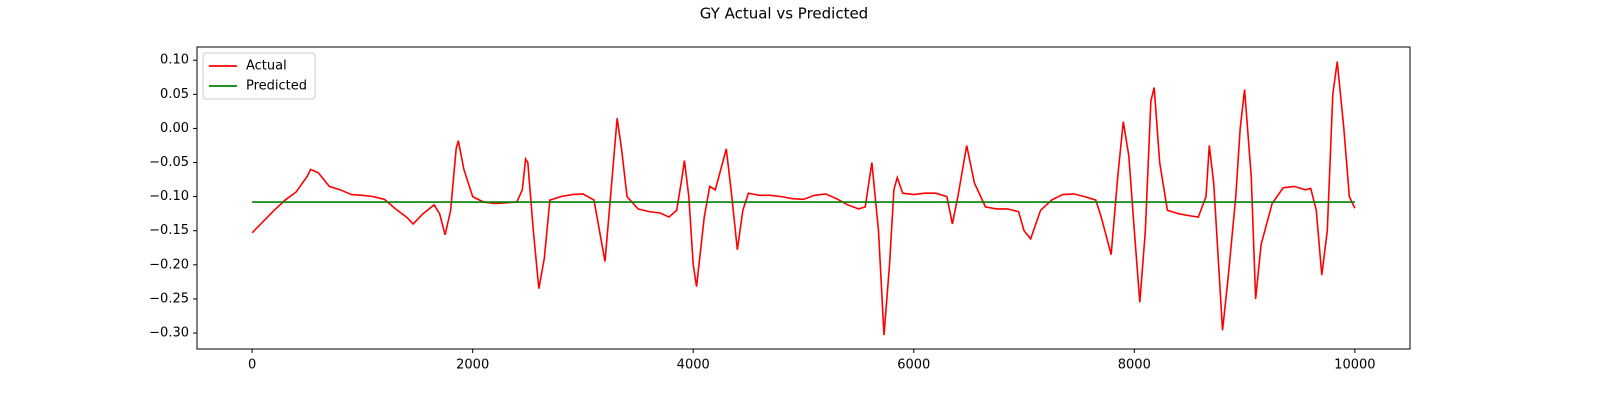 The height and width of the screenshot is (400, 1600). Describe the element at coordinates (1134, 365) in the screenshot. I see `x-tick-label: 8000` at that location.